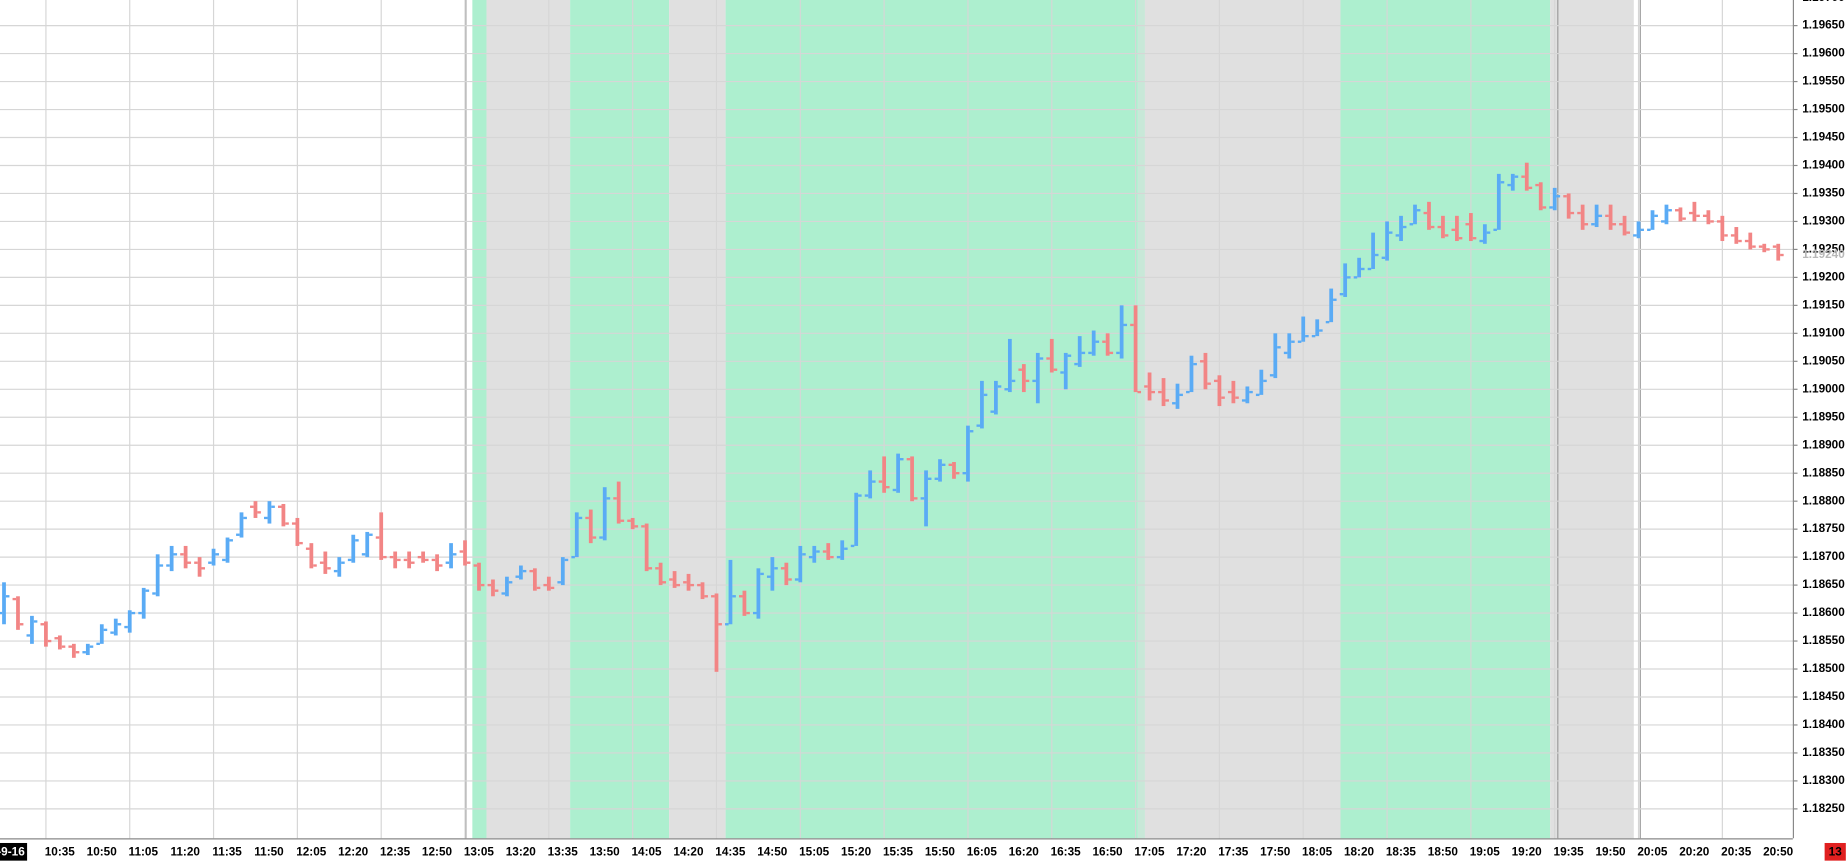  What do you see at coordinates (1823, 612) in the screenshot?
I see `y-tick-label: 1.18600` at bounding box center [1823, 612].